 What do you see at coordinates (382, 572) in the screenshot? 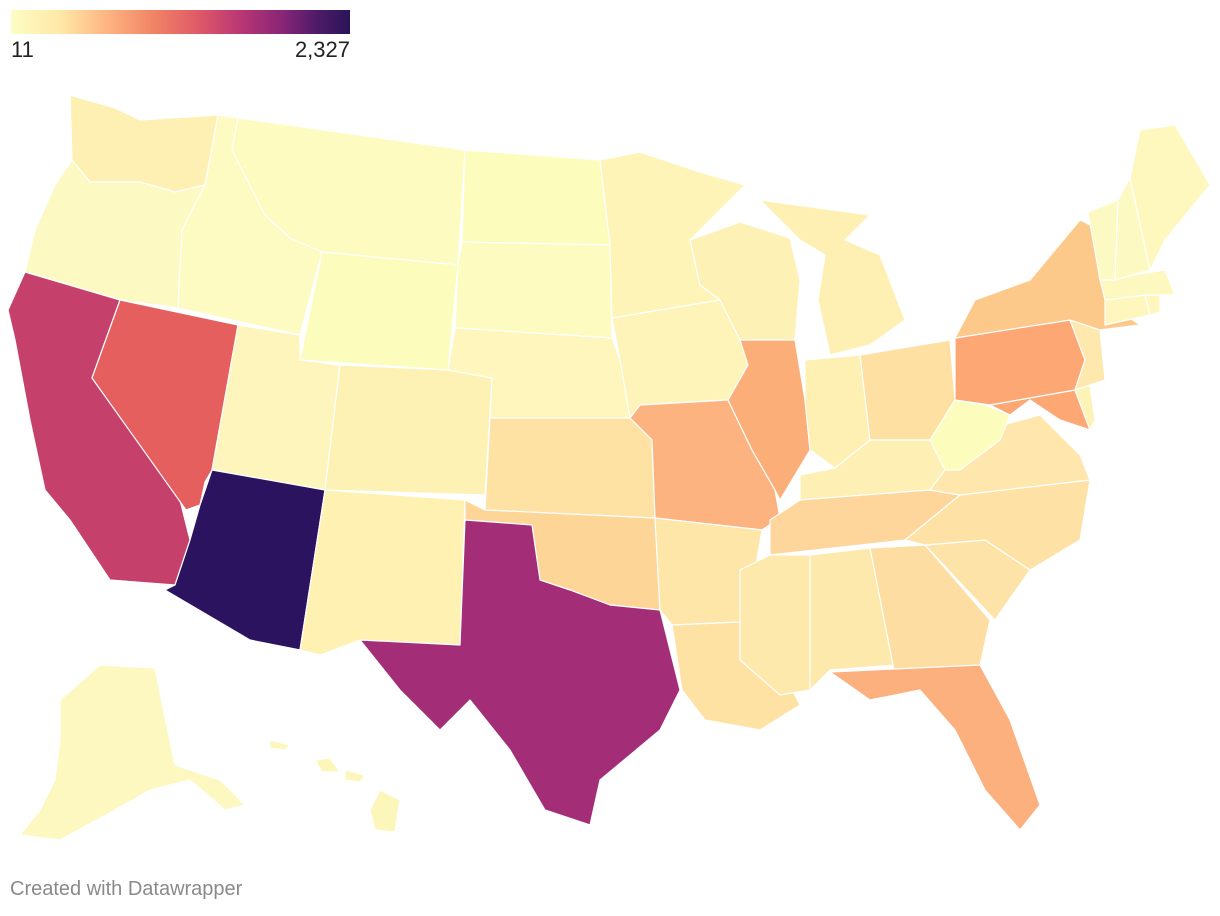
I see `state-nm` at bounding box center [382, 572].